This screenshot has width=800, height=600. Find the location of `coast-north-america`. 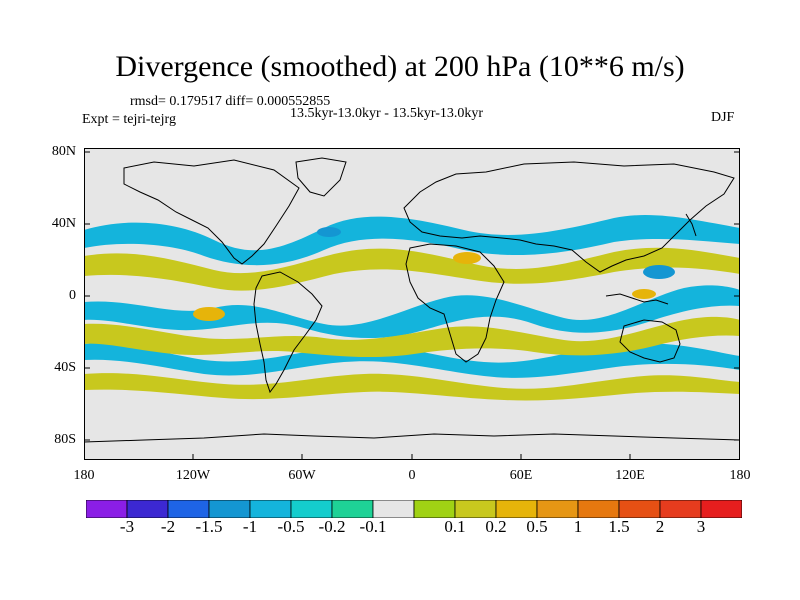

coast-north-america is located at coordinates (211, 212).